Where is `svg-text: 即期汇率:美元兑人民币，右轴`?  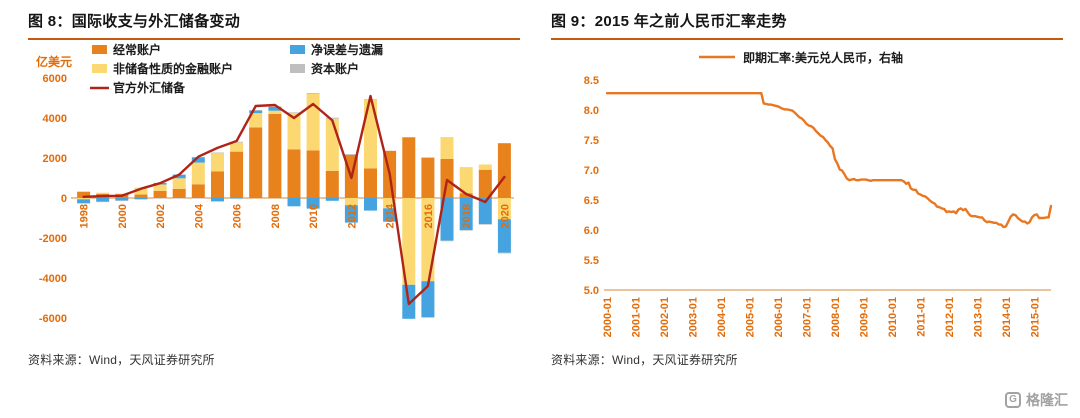 svg-text: 即期汇率:美元兑人民币，右轴 is located at coordinates (823, 57).